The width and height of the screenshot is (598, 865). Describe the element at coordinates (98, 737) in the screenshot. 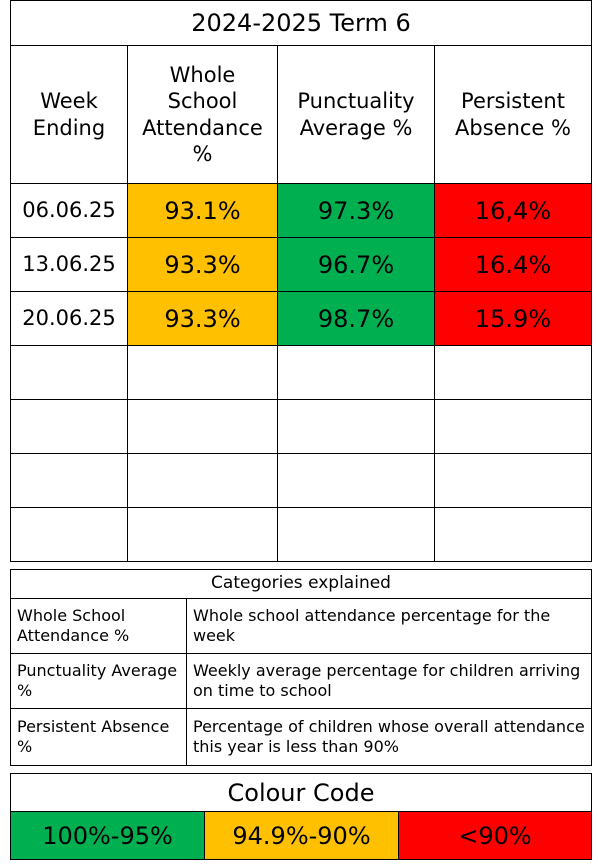

I see `category-name: Persistent Absence %` at that location.